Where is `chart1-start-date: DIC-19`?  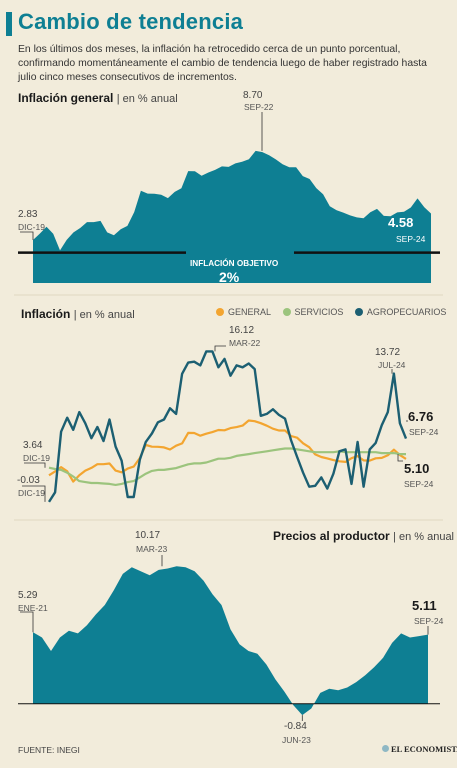 chart1-start-date: DIC-19 is located at coordinates (31, 227).